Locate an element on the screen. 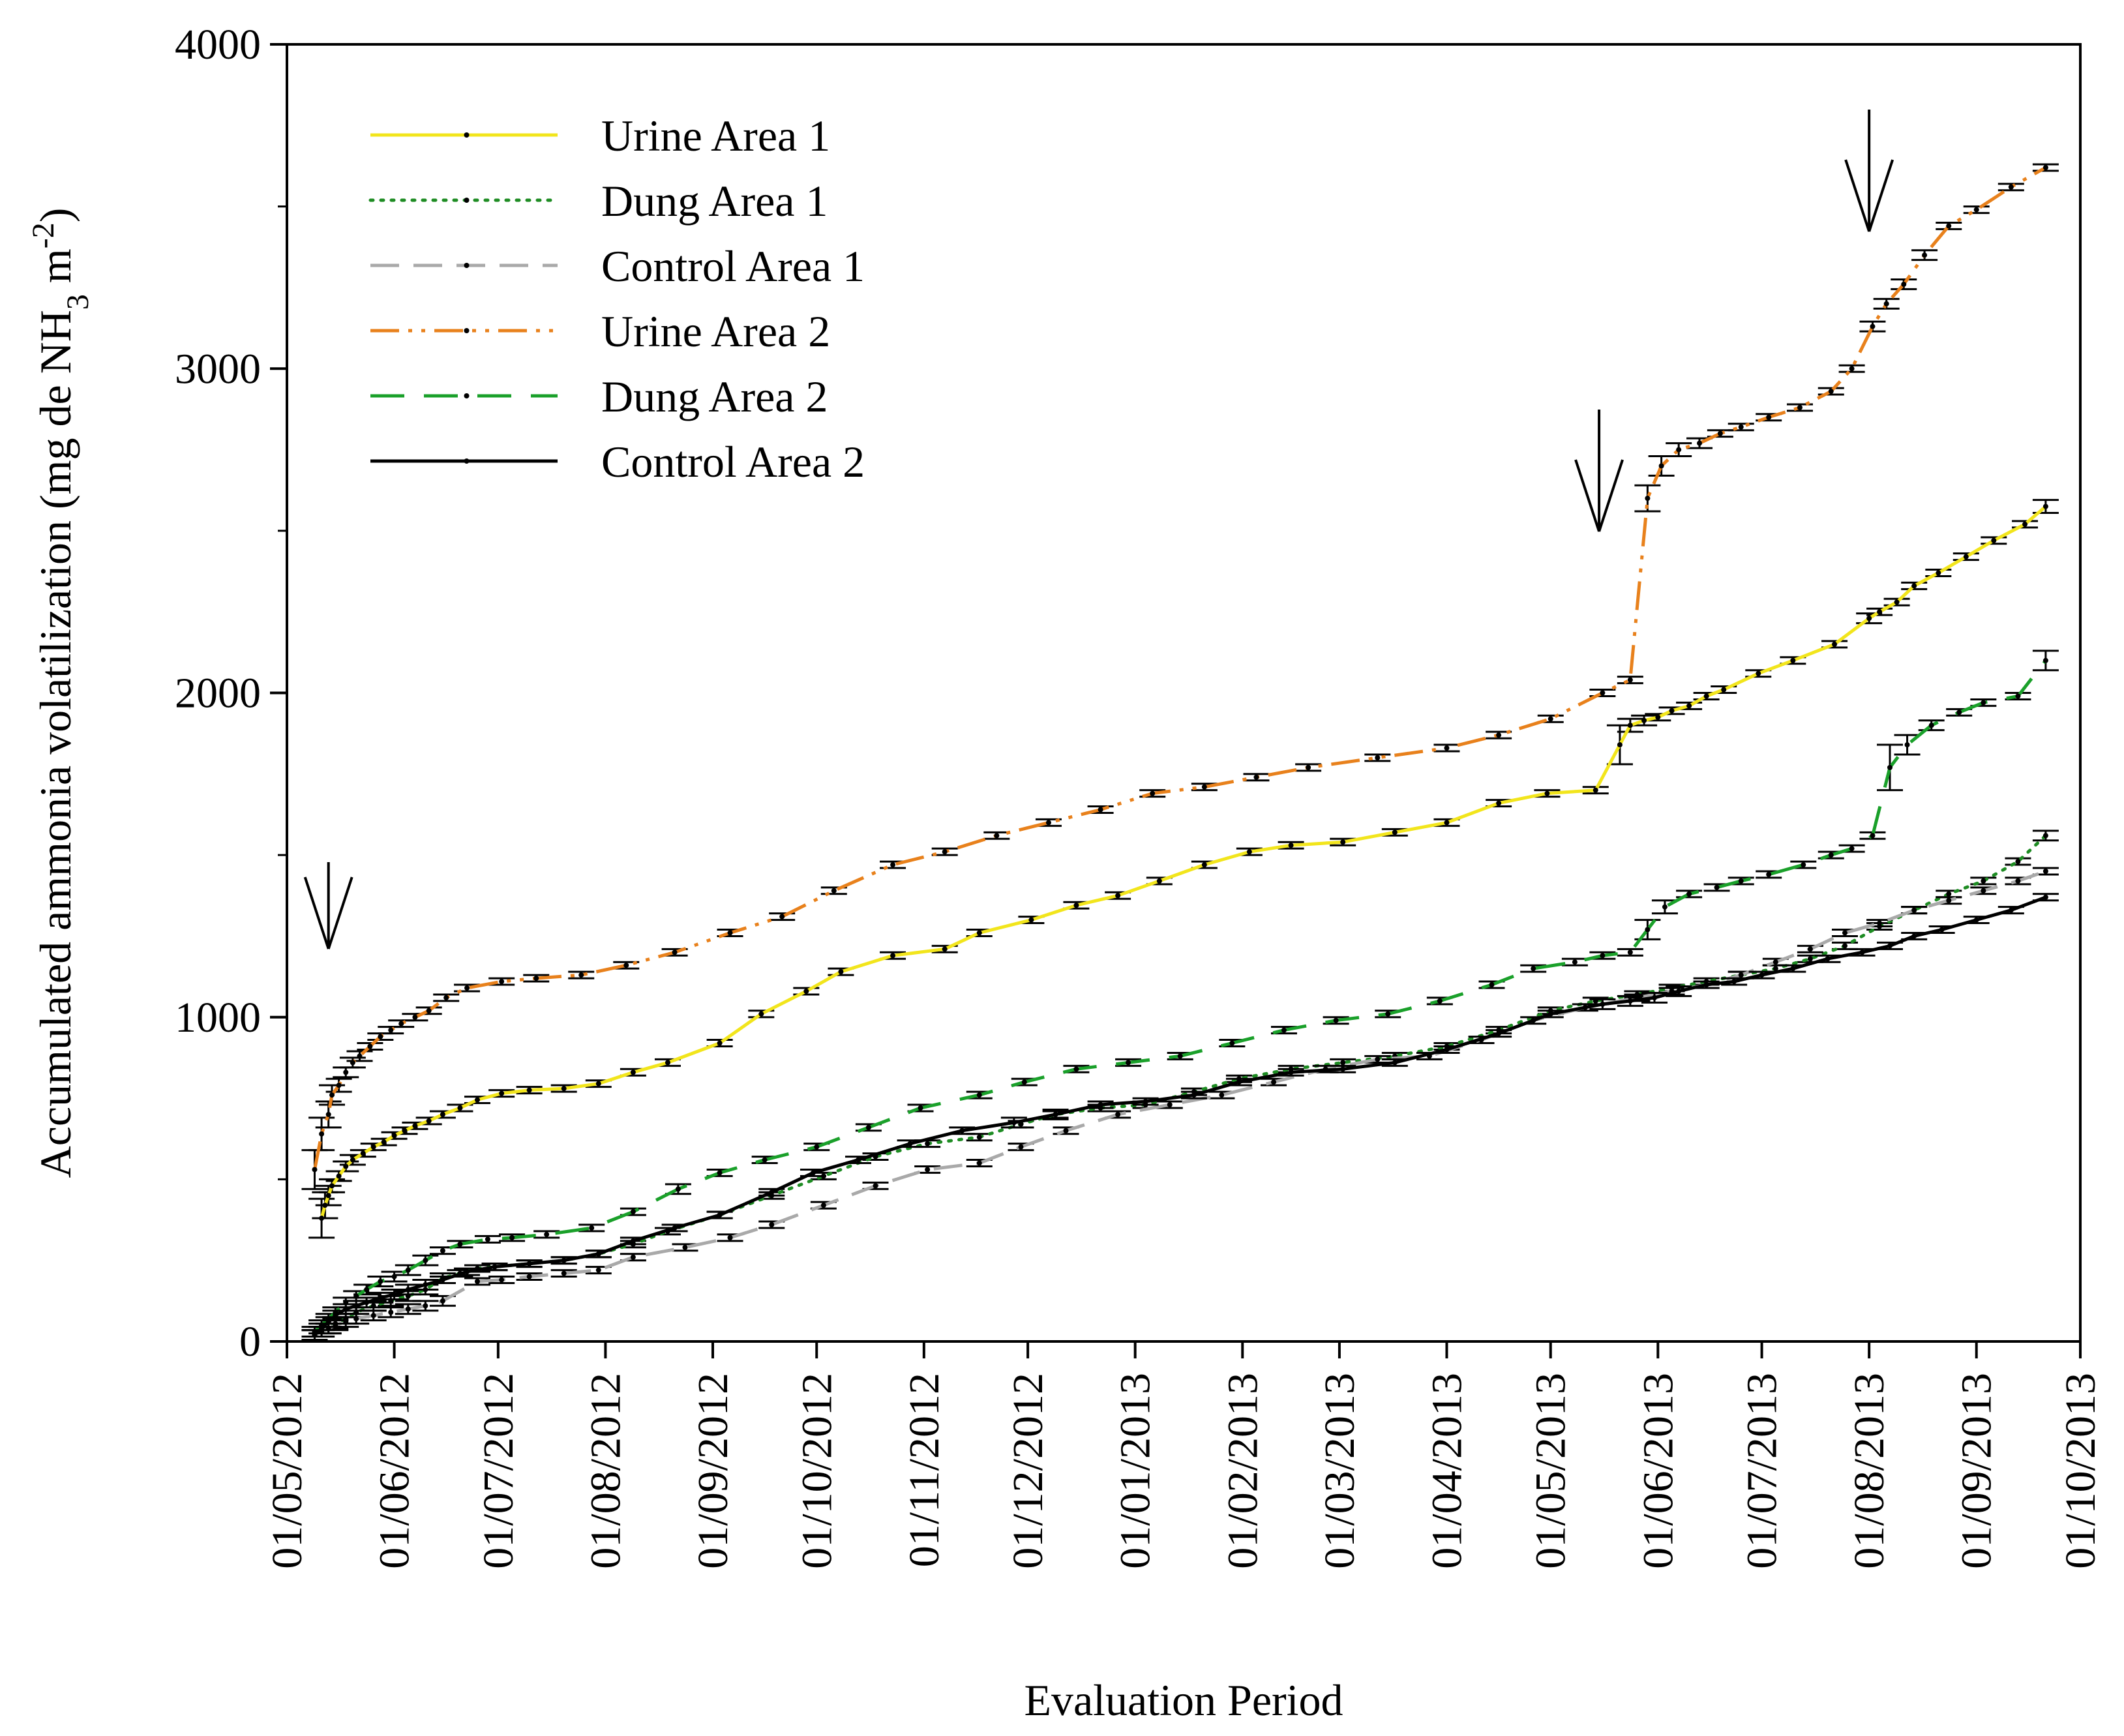 This screenshot has width=2124, height=1736. y-tick-label: 1000 is located at coordinates (218, 1017).